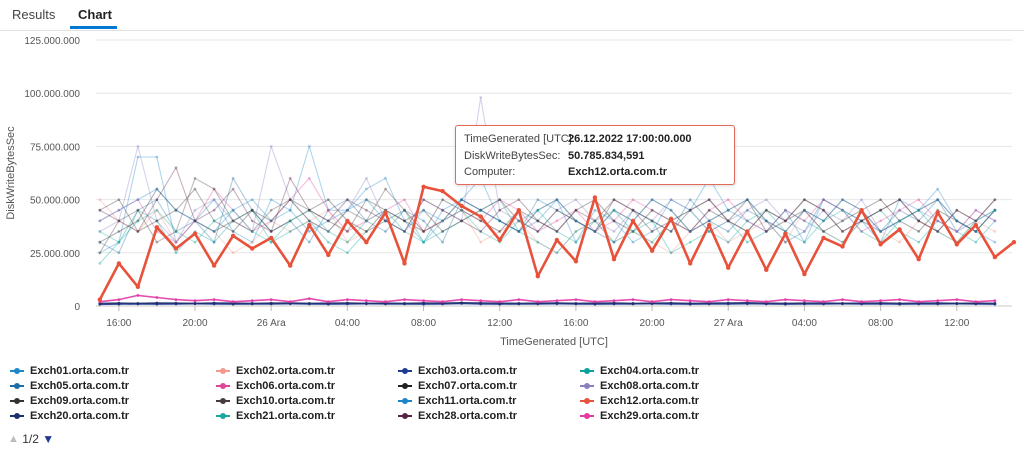  What do you see at coordinates (69, 416) in the screenshot?
I see `legend-item: Exch20.orta.com.tr` at bounding box center [69, 416].